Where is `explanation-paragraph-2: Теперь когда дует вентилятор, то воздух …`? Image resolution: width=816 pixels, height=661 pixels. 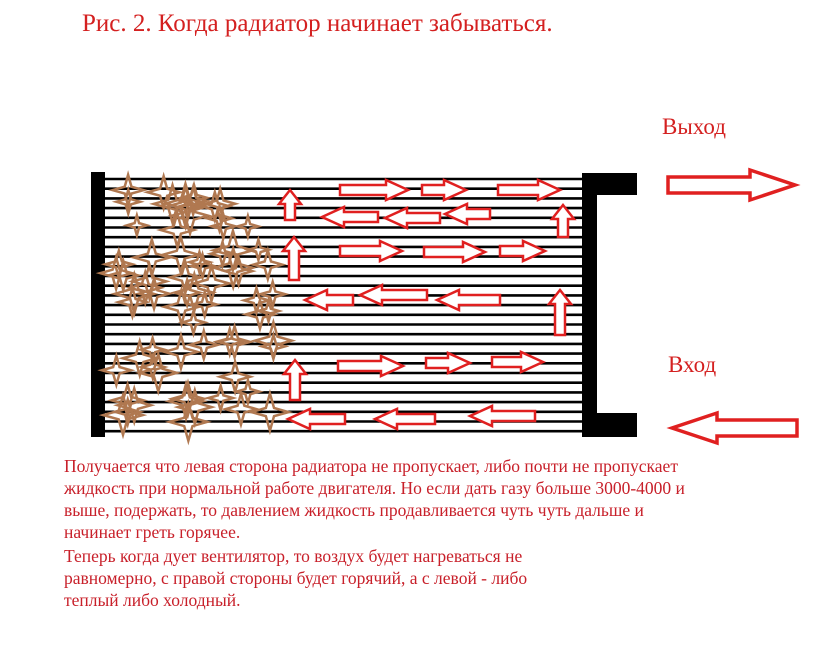
explanation-paragraph-2: Теперь когда дует вентилятор, то воздух … is located at coordinates (296, 578).